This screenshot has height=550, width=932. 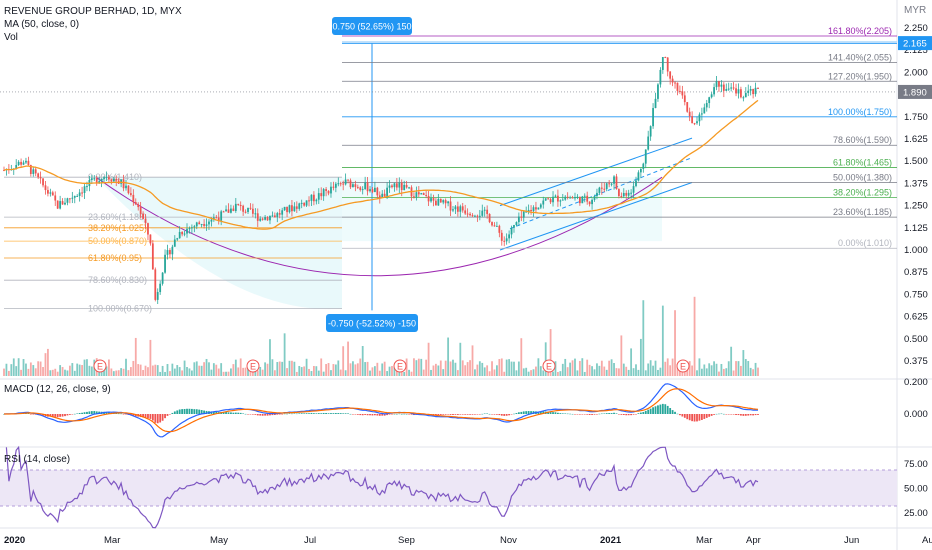 What do you see at coordinates (468, 540) in the screenshot?
I see `time-axis: 2020 Mar May Jul Sep Nov 2021 Mar Apr Jun Aug` at bounding box center [468, 540].